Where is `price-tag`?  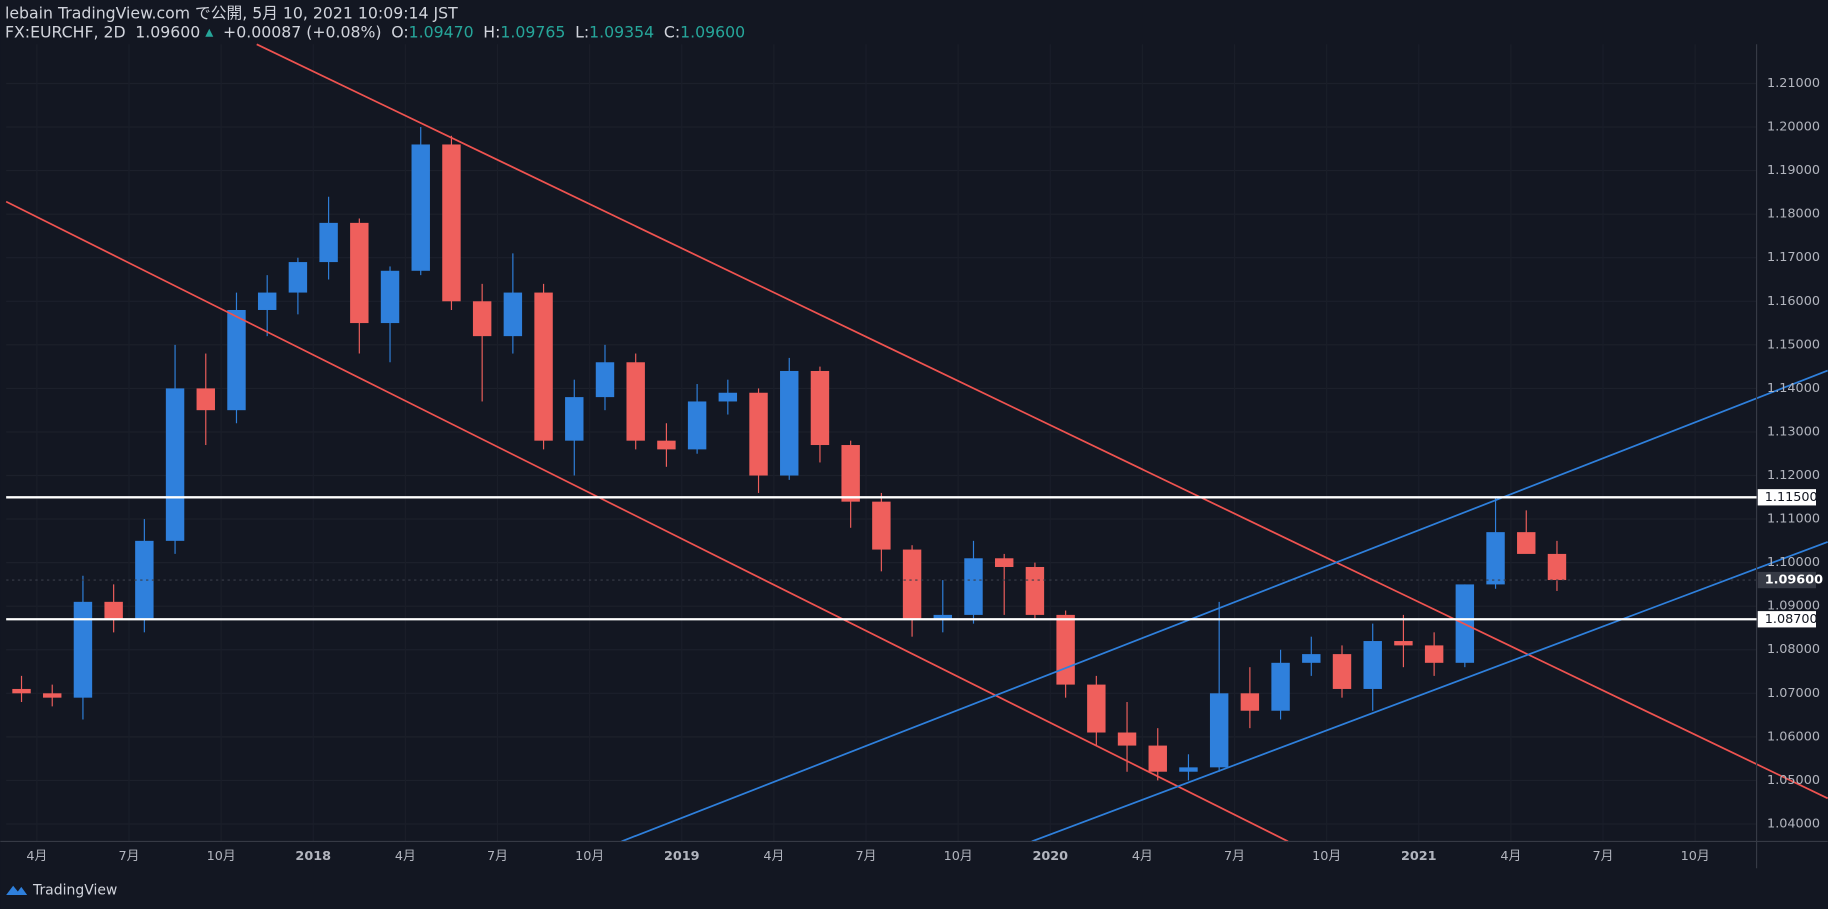
price-tag is located at coordinates (1787, 580).